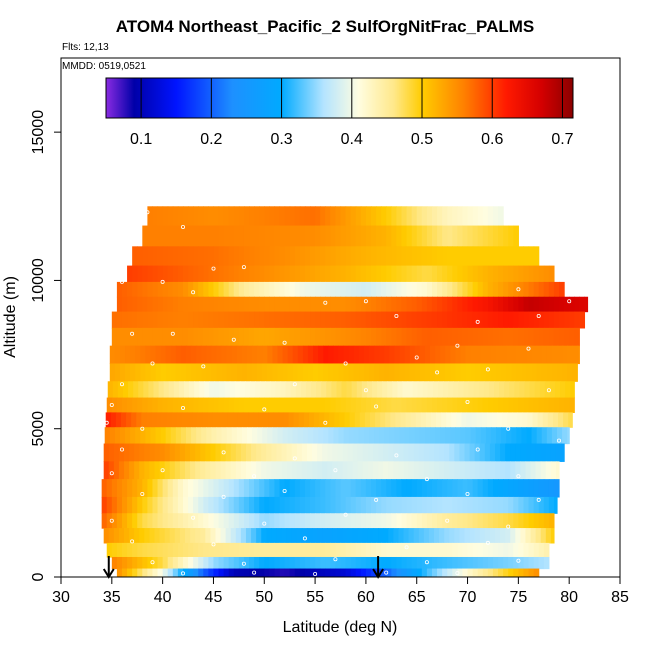  I want to click on altitude-band, so click(336, 256).